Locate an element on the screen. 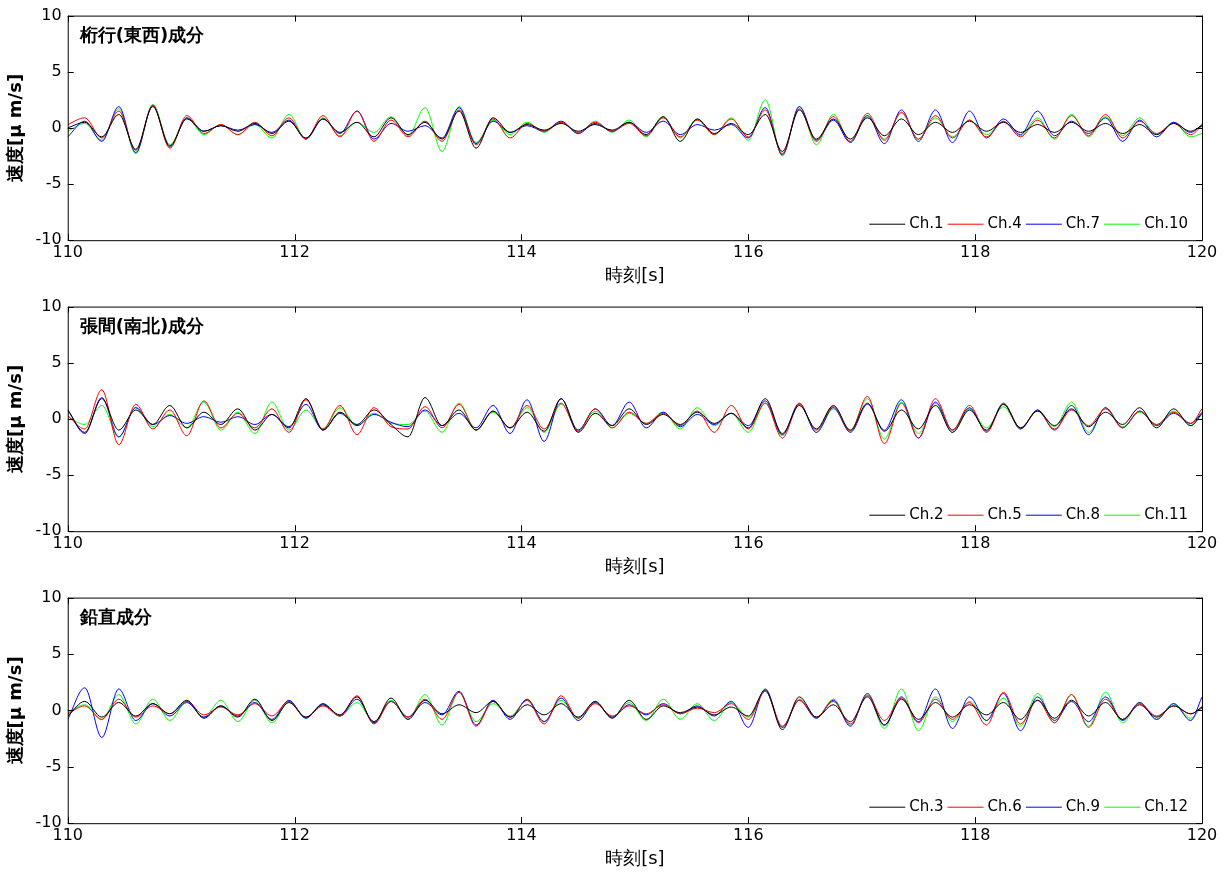  legend-label: Ch.8 is located at coordinates (1083, 514).